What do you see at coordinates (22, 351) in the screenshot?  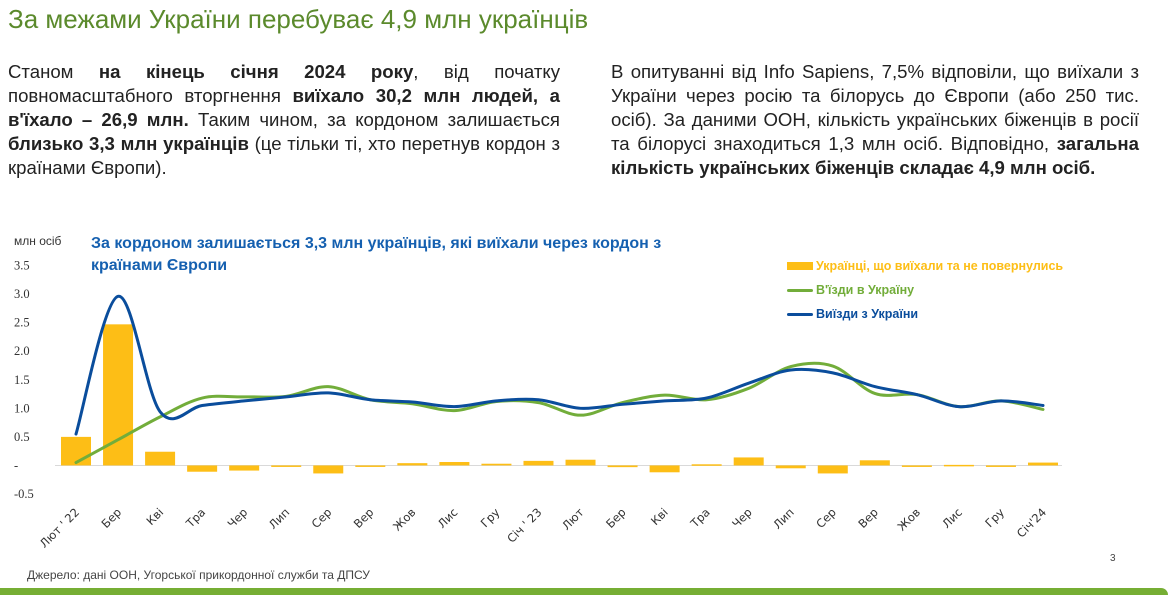 I see `y-tick-label: 2.0` at bounding box center [22, 351].